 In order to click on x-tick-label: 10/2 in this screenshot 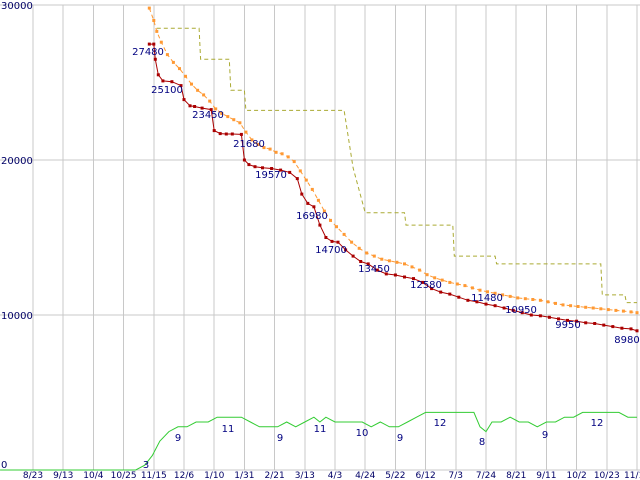, I will do `click(576, 475)`.